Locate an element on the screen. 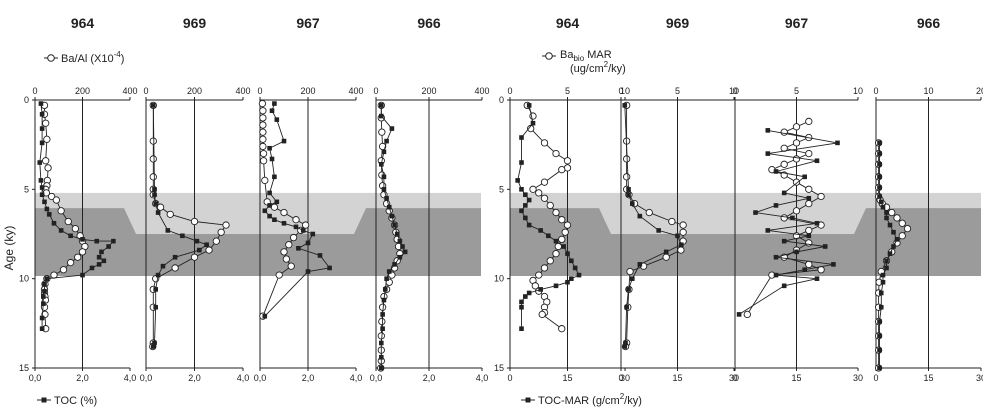  y-tick-label: 5 is located at coordinates (501, 189).